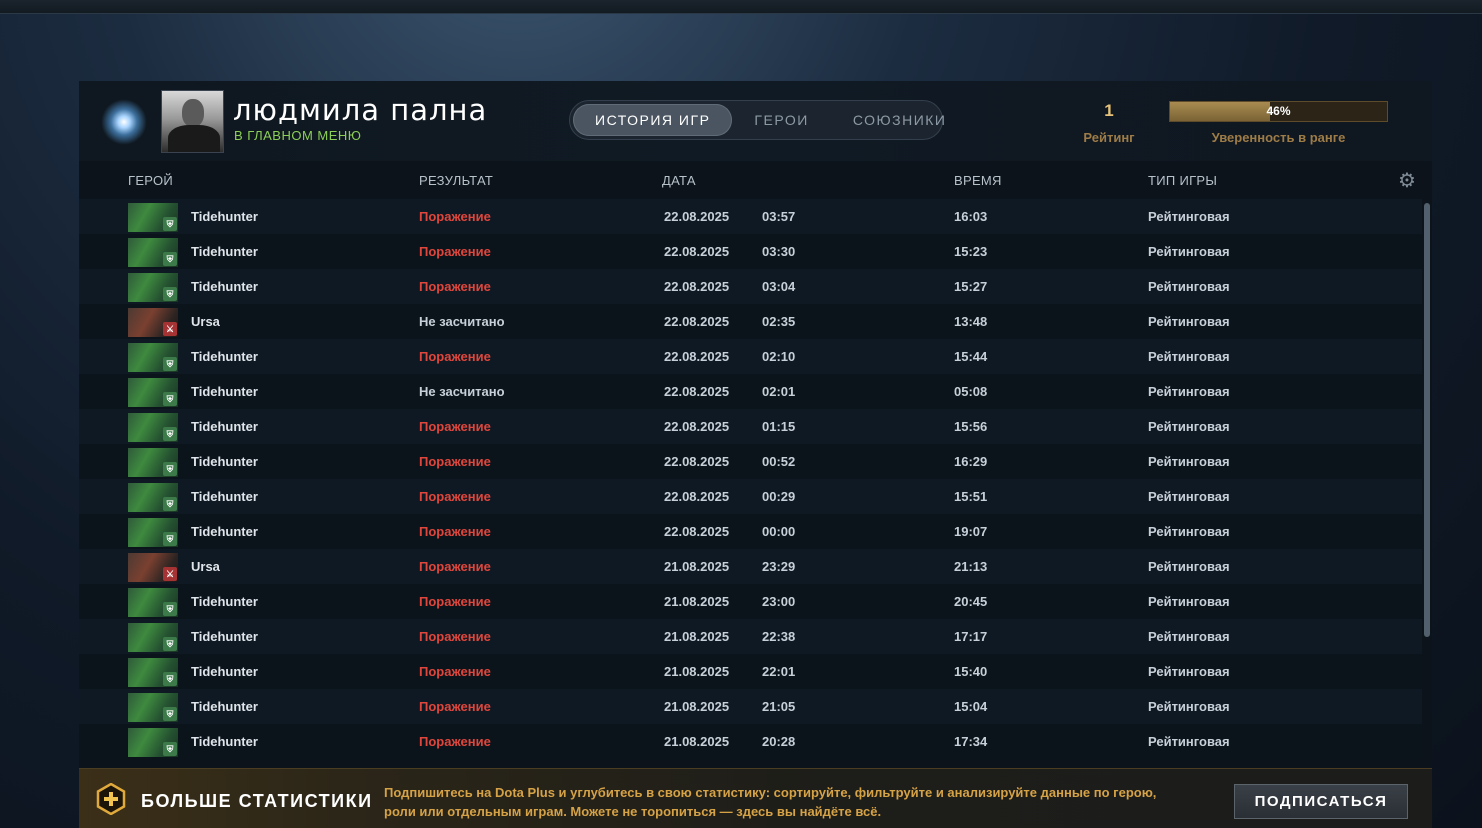 The width and height of the screenshot is (1482, 828). Describe the element at coordinates (779, 601) in the screenshot. I see `match-start-time: 23:00` at that location.